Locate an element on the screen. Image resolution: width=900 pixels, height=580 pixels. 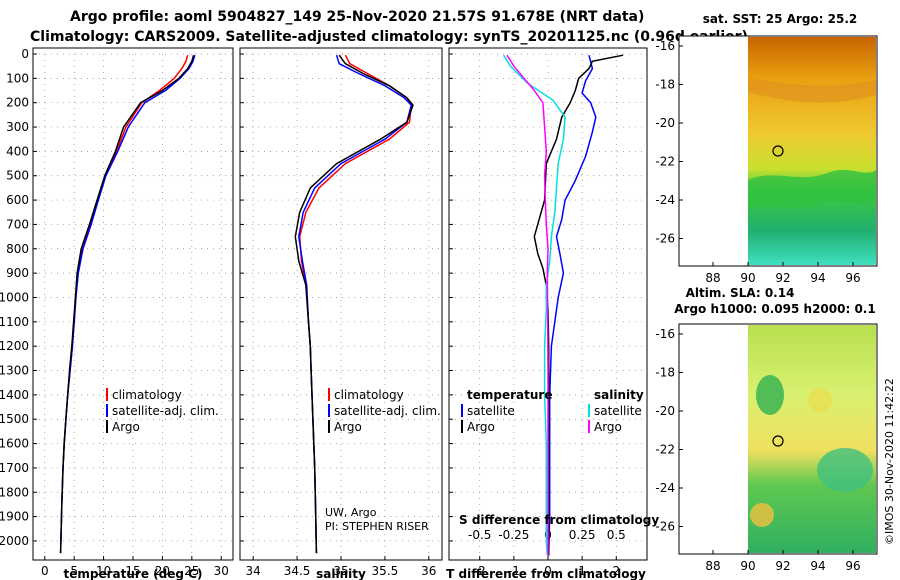
depth-tick-label: 700 is located at coordinates (17, 224).